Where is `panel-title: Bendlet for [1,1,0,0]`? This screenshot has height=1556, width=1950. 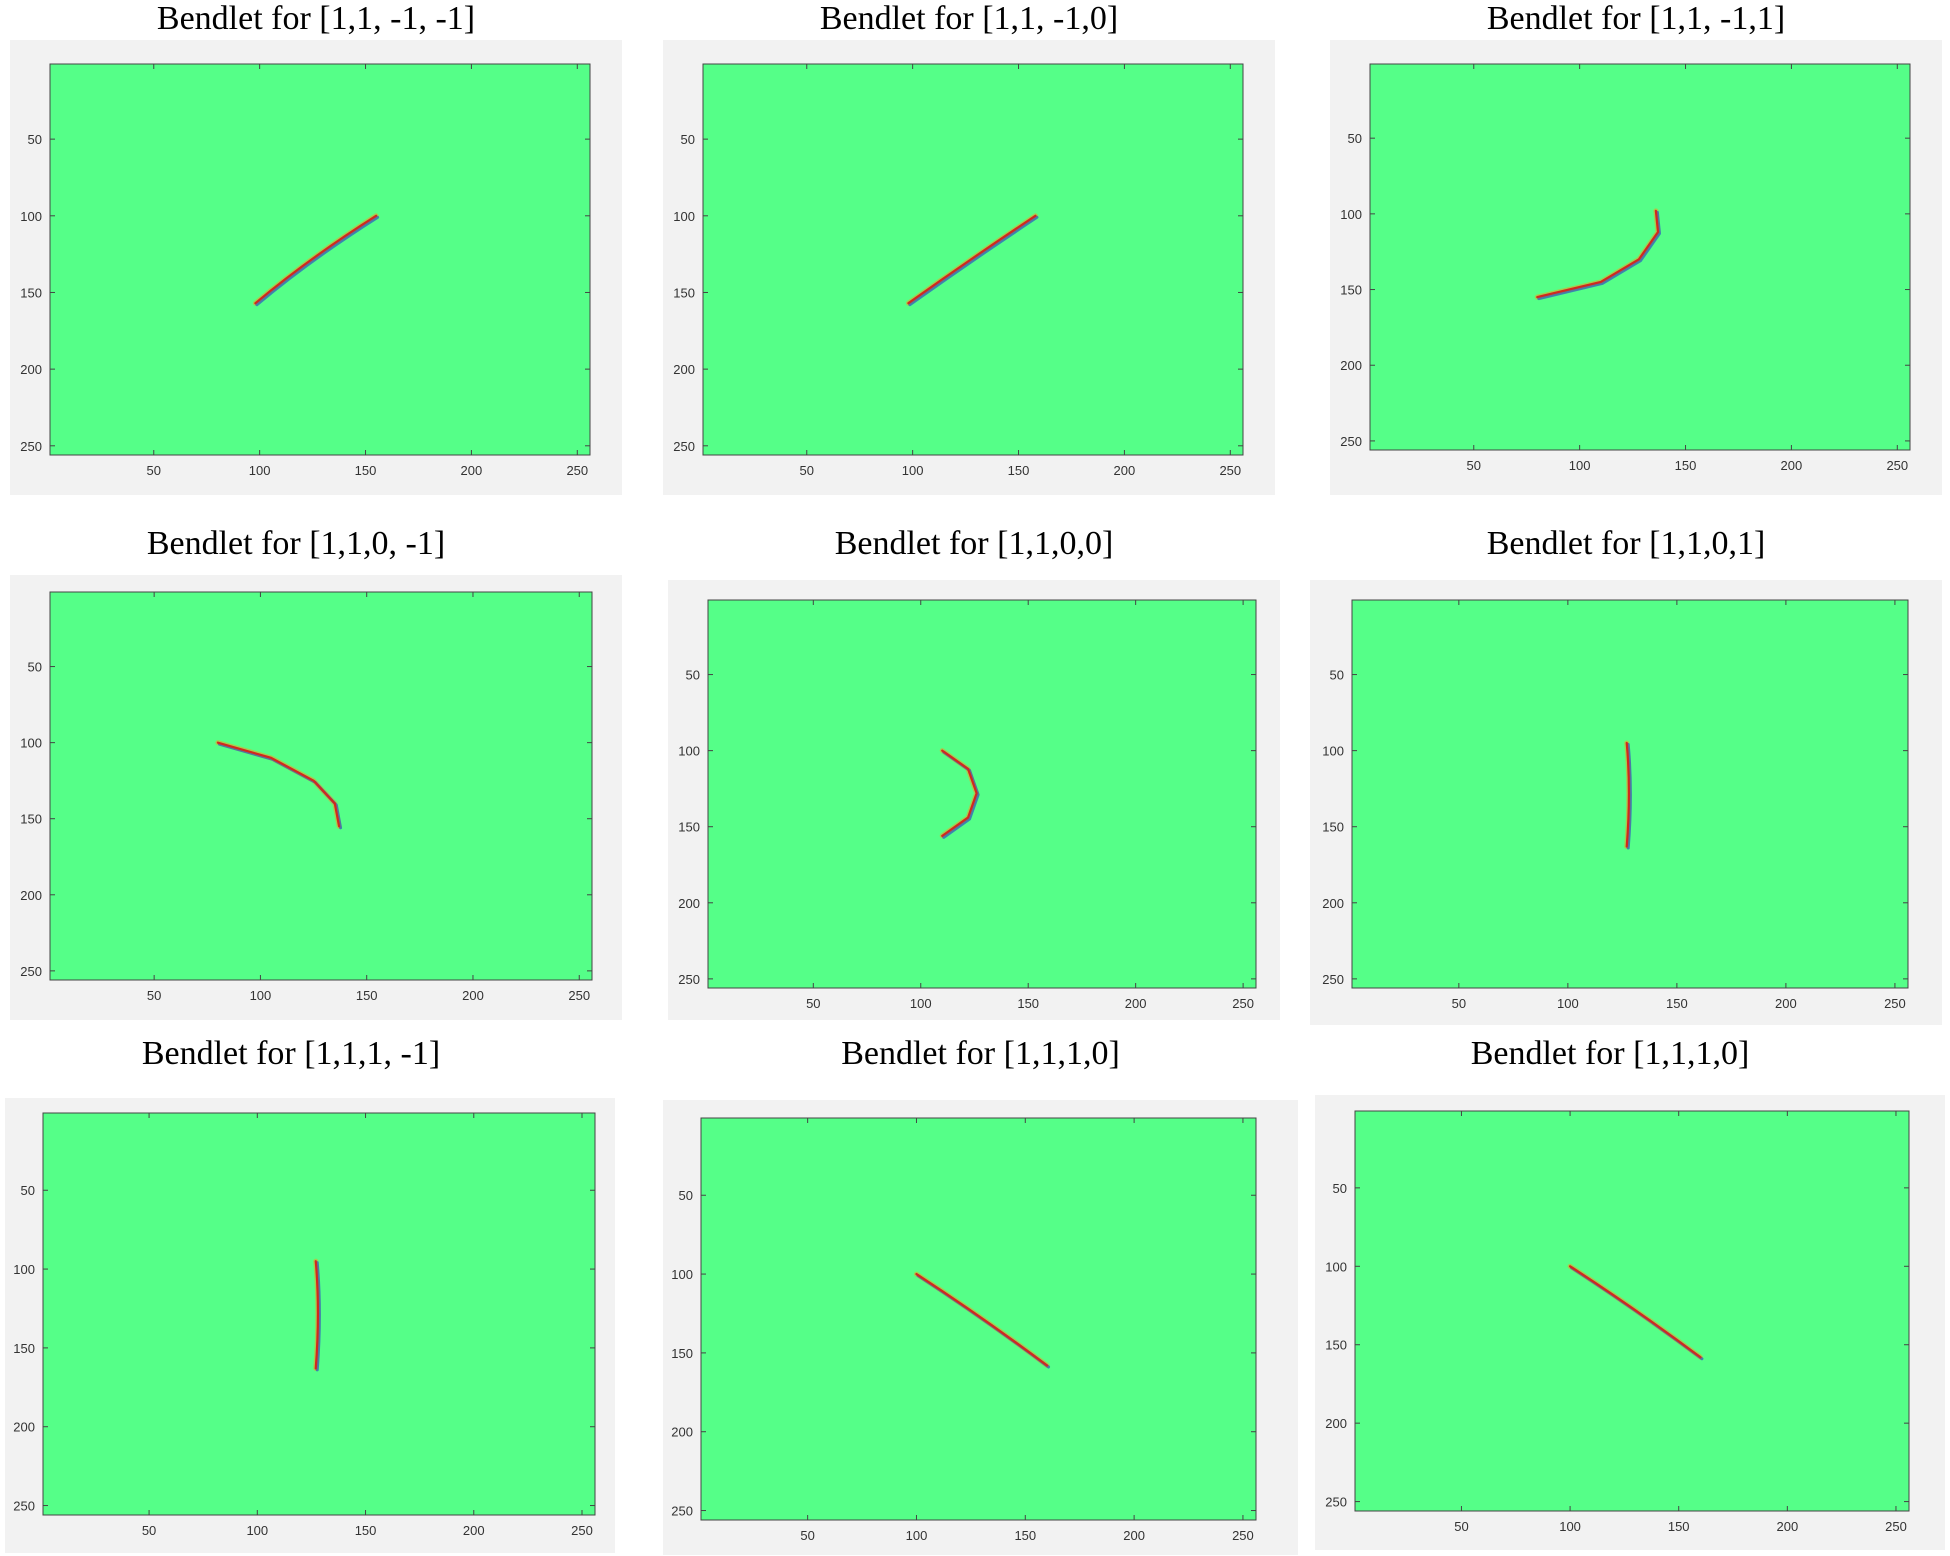 panel-title: Bendlet for [1,1,0,0] is located at coordinates (974, 543).